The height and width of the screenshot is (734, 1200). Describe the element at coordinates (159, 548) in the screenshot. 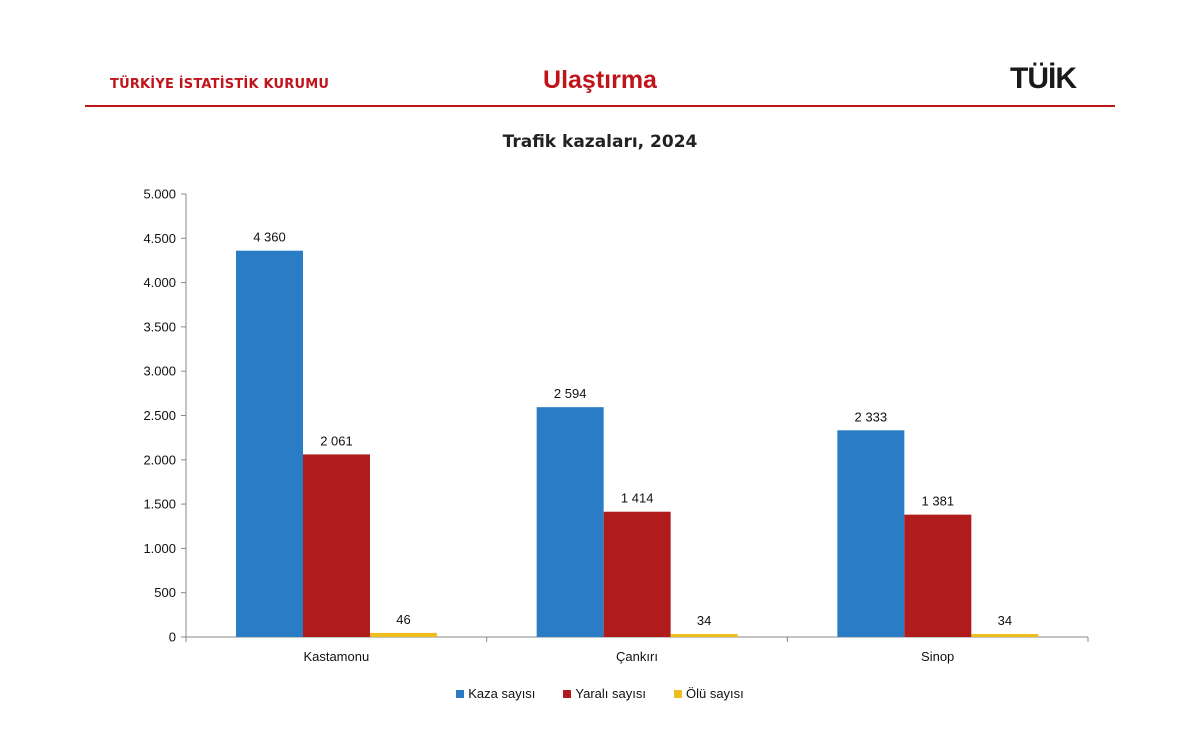

I see `y-tick-label: 1.000` at that location.